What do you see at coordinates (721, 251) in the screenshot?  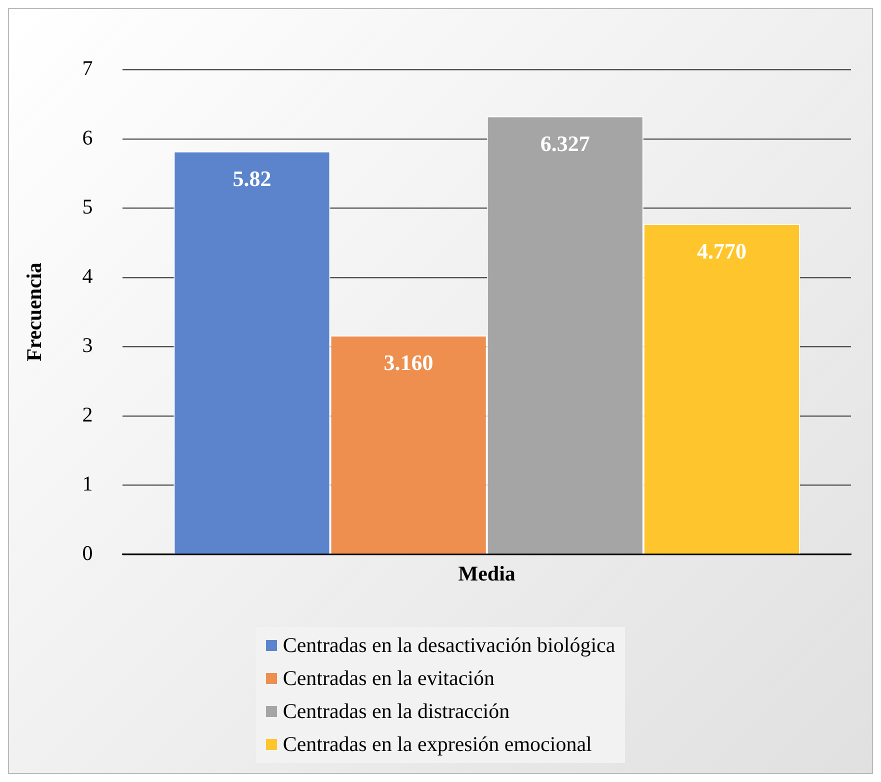 I see `data-label: 4.770` at bounding box center [721, 251].